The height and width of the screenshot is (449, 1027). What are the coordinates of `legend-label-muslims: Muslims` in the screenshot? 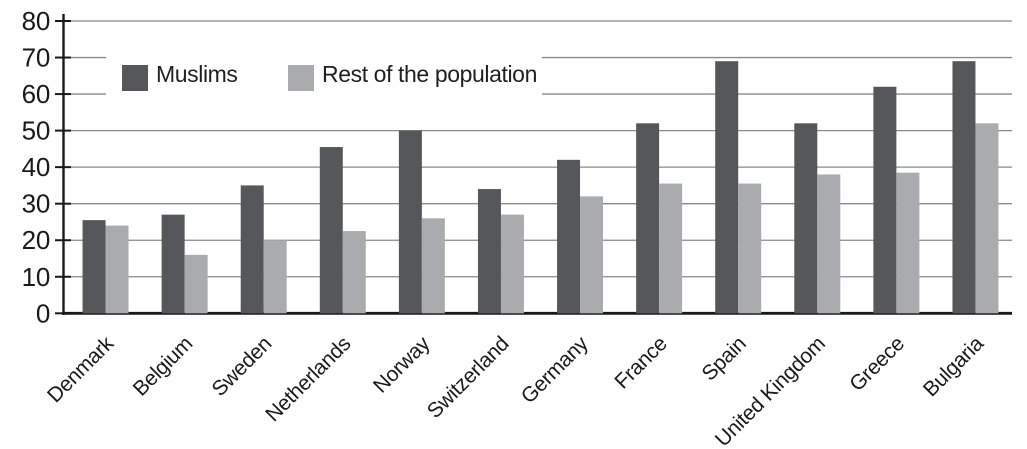 It's located at (197, 74).